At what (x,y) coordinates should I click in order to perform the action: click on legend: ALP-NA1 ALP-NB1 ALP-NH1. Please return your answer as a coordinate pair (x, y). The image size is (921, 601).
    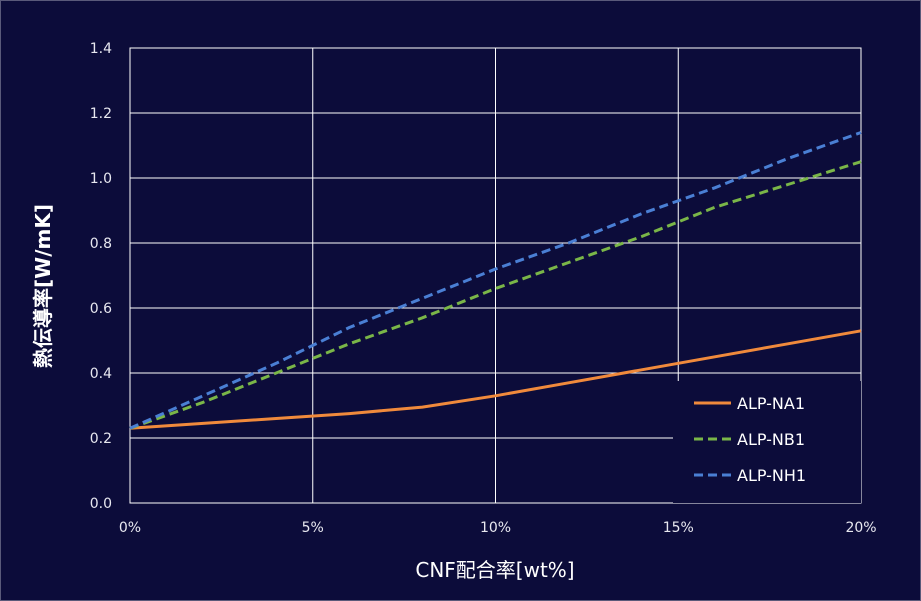
    Looking at the image, I should click on (767, 442).